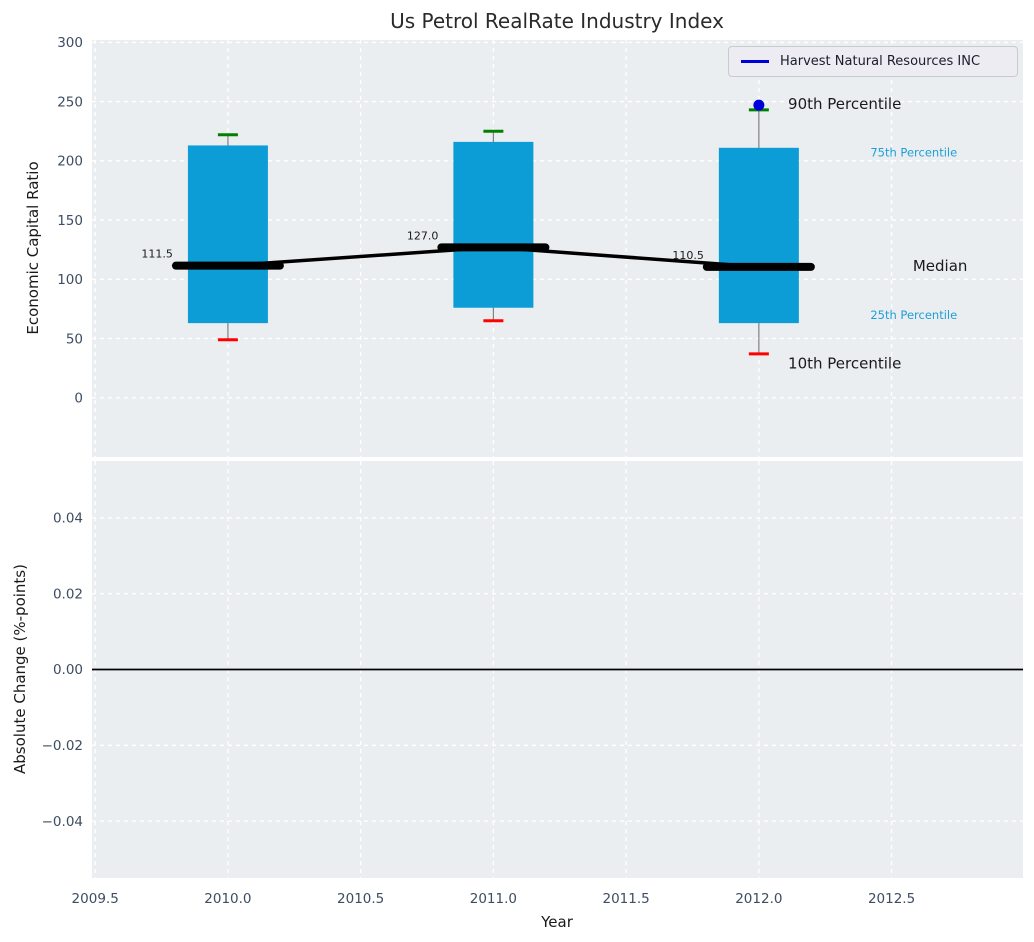  I want to click on ytick-label-top: 200, so click(70, 162).